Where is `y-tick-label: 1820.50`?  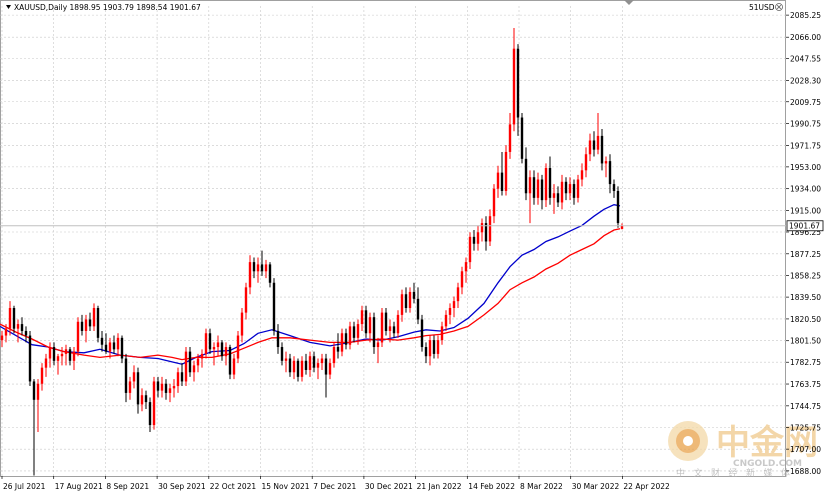 y-tick-label: 1820.50 is located at coordinates (805, 319).